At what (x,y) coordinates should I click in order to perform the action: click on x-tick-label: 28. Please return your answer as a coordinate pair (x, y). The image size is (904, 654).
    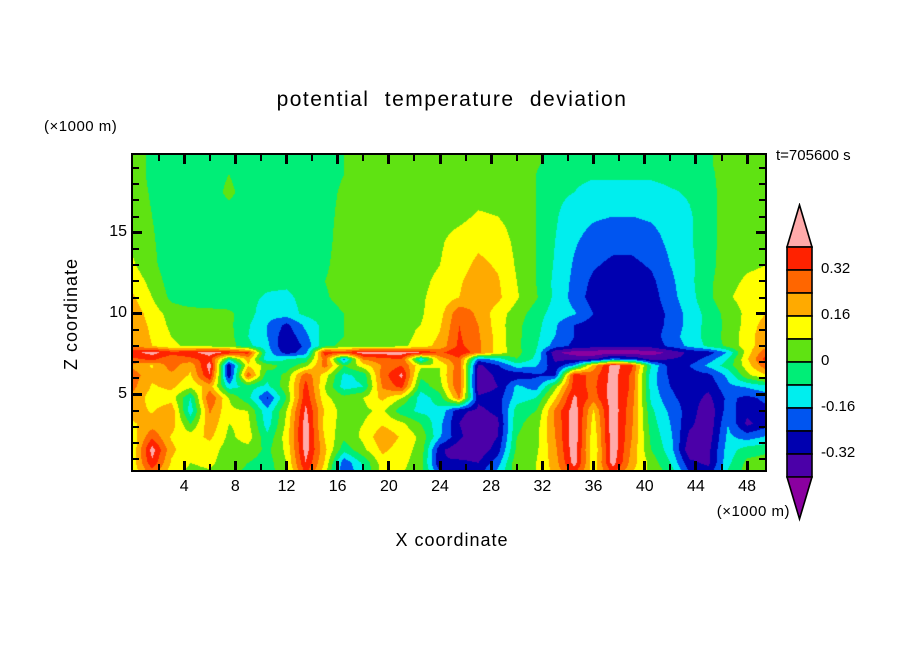
    Looking at the image, I should click on (491, 486).